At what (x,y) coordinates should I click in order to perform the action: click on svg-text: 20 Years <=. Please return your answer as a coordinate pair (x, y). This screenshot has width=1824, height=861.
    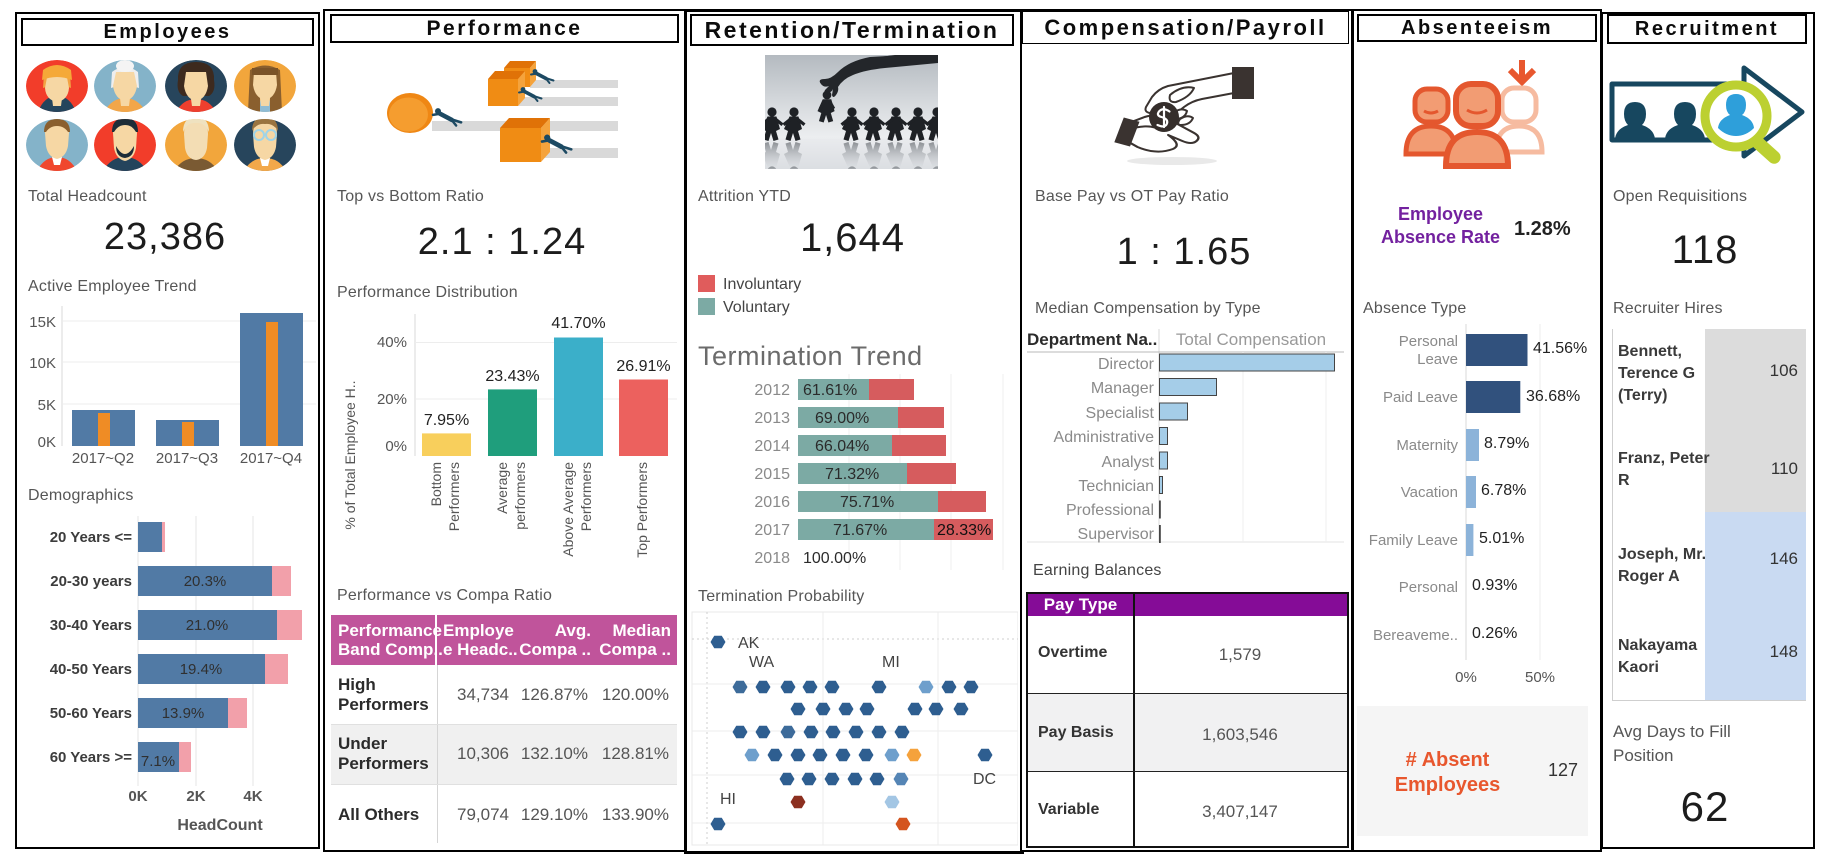
    Looking at the image, I should click on (91, 537).